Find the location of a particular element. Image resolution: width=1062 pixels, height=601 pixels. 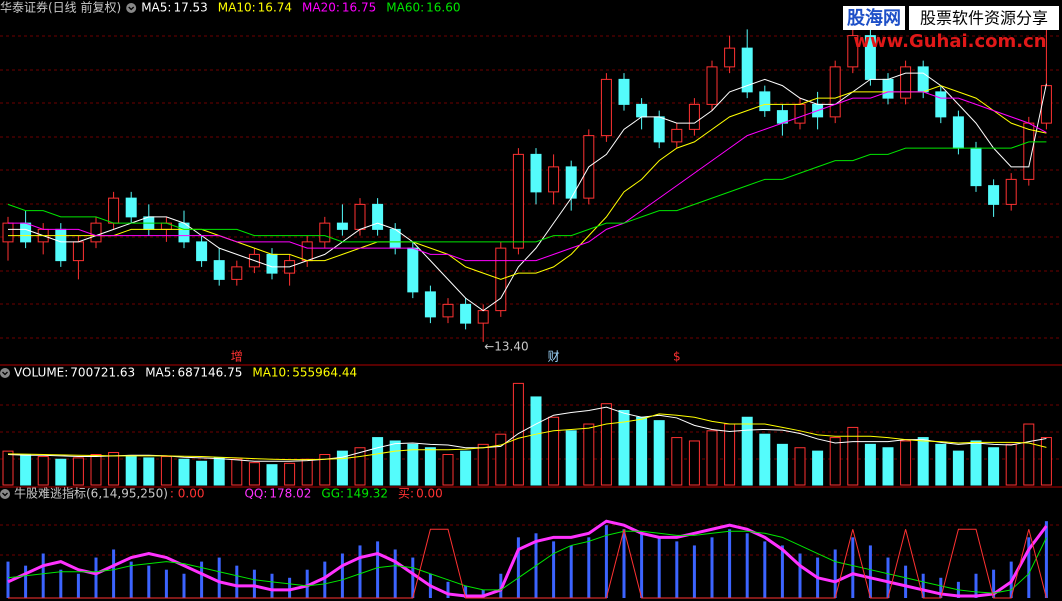

slogan-box is located at coordinates (984, 18).